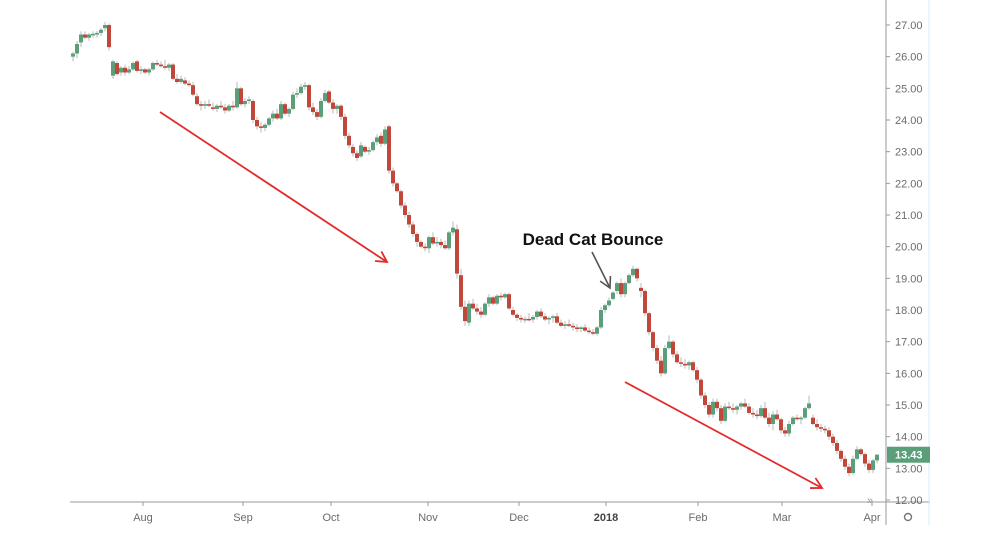 The image size is (1000, 555). I want to click on month-tick-label: Feb, so click(698, 518).